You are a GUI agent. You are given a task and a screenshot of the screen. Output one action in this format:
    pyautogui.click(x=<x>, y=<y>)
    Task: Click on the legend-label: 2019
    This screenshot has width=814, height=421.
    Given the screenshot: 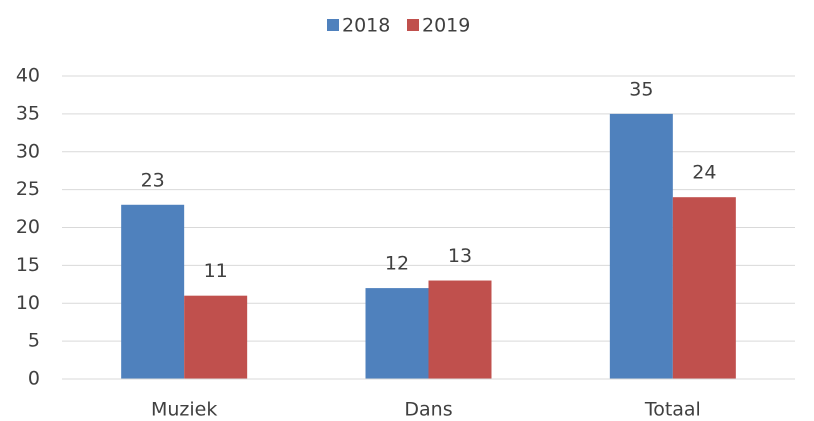 What is the action you would take?
    pyautogui.click(x=446, y=26)
    